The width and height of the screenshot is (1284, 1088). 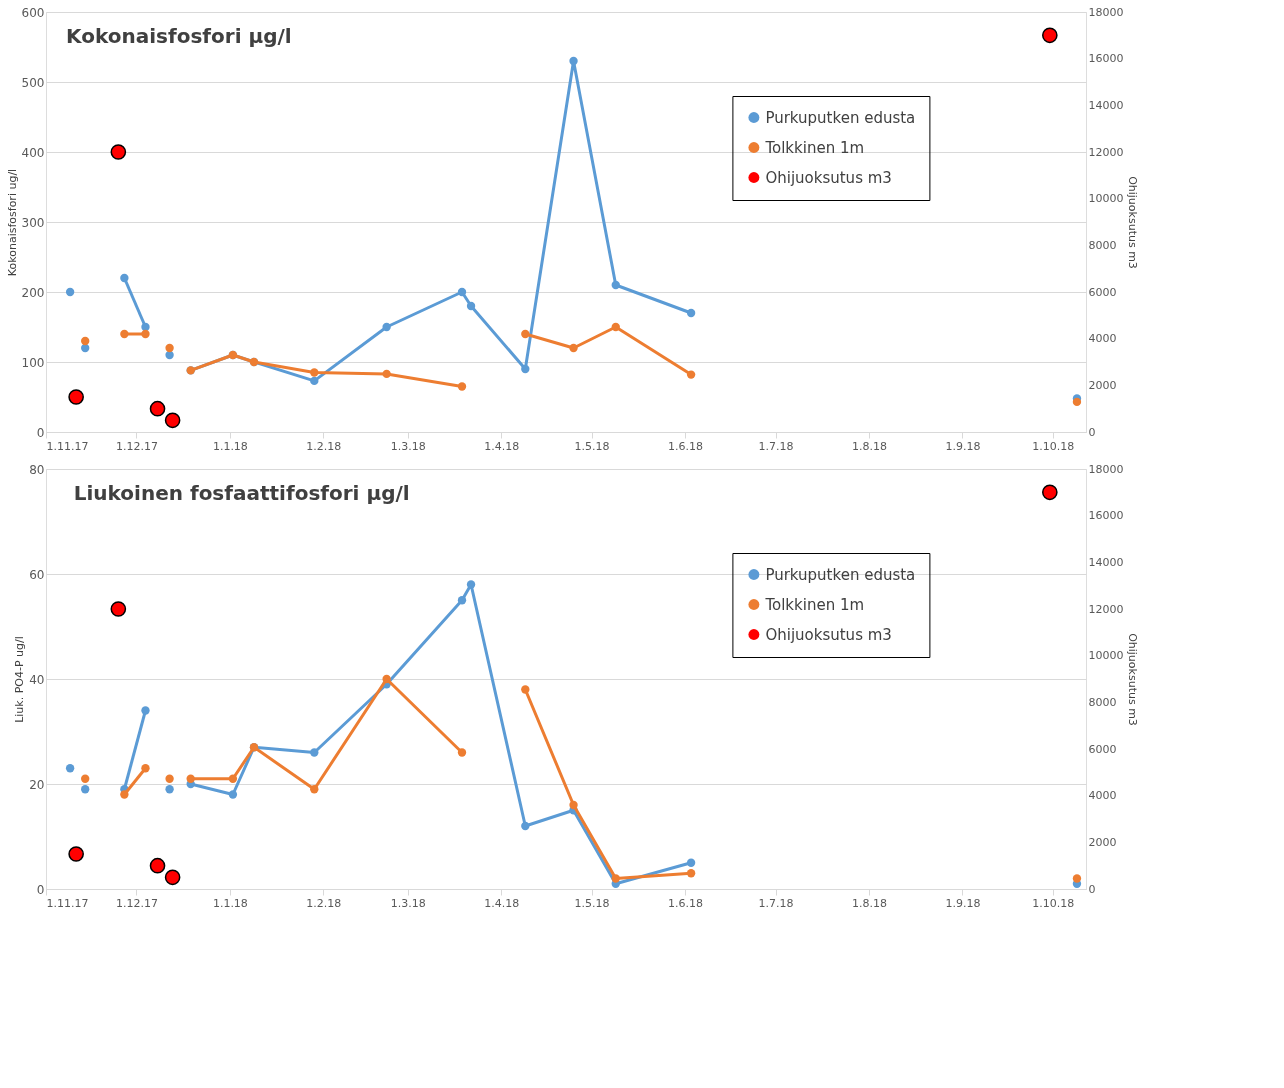 What do you see at coordinates (241, 493) in the screenshot?
I see `text: Liukoinen fosfaattifosfori µg/l` at bounding box center [241, 493].